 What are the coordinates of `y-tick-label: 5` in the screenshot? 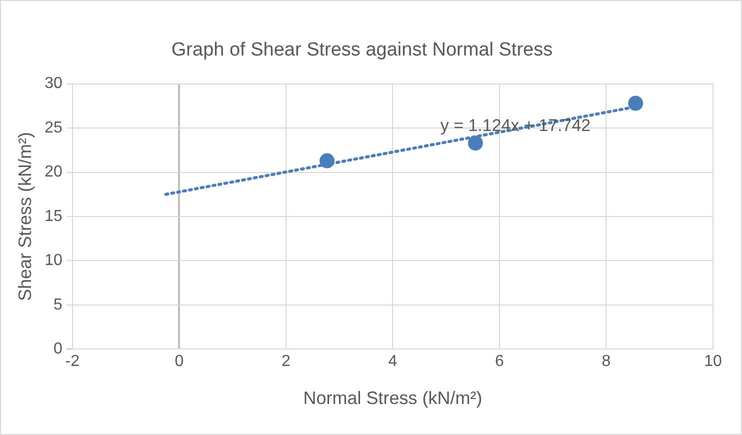 It's located at (57, 305).